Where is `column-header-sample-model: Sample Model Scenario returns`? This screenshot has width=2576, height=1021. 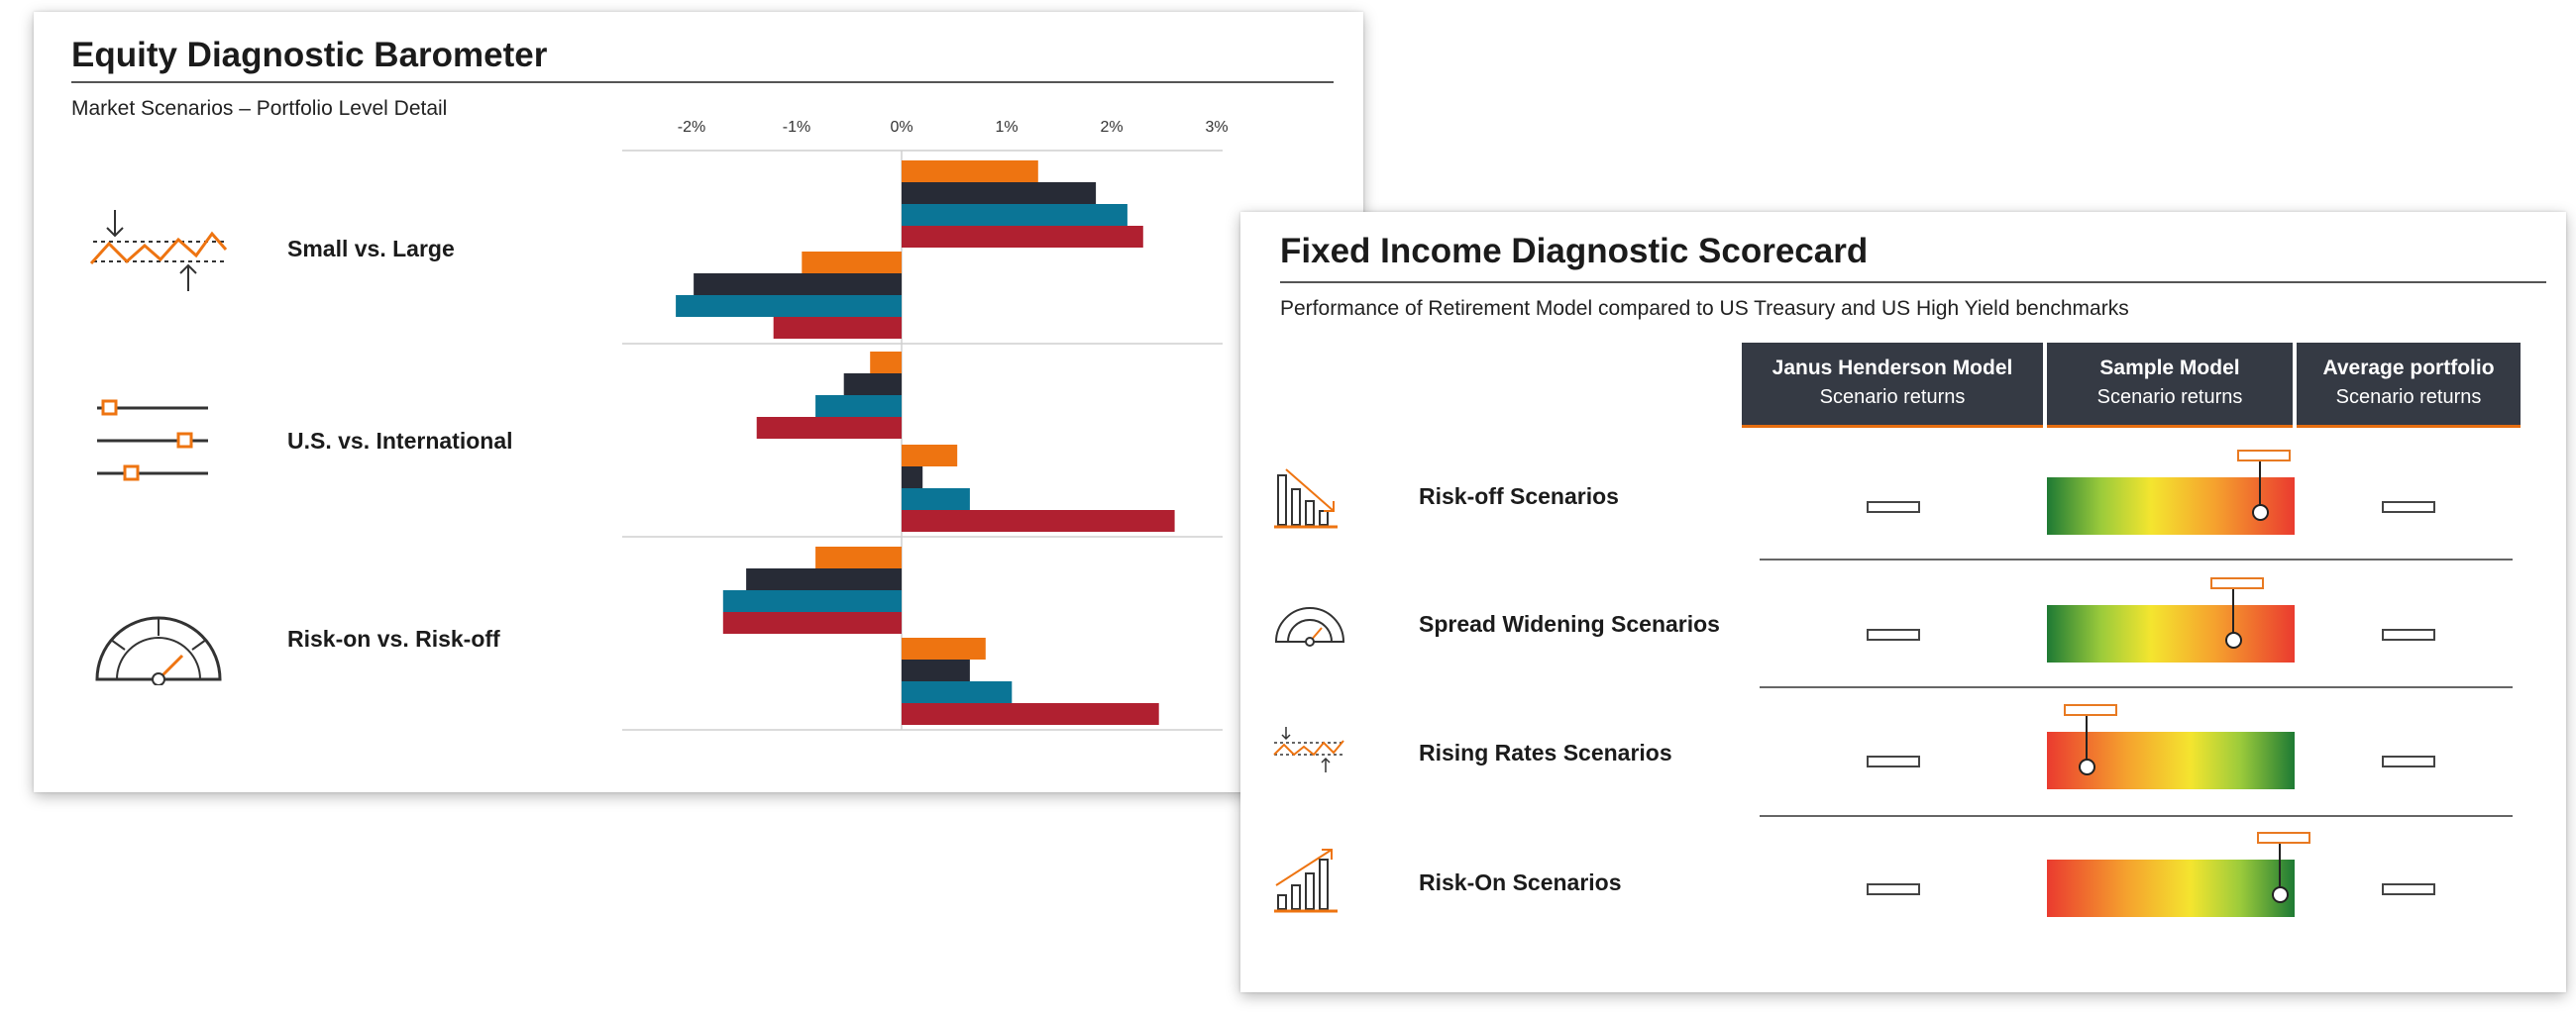 column-header-sample-model: Sample Model Scenario returns is located at coordinates (2170, 386).